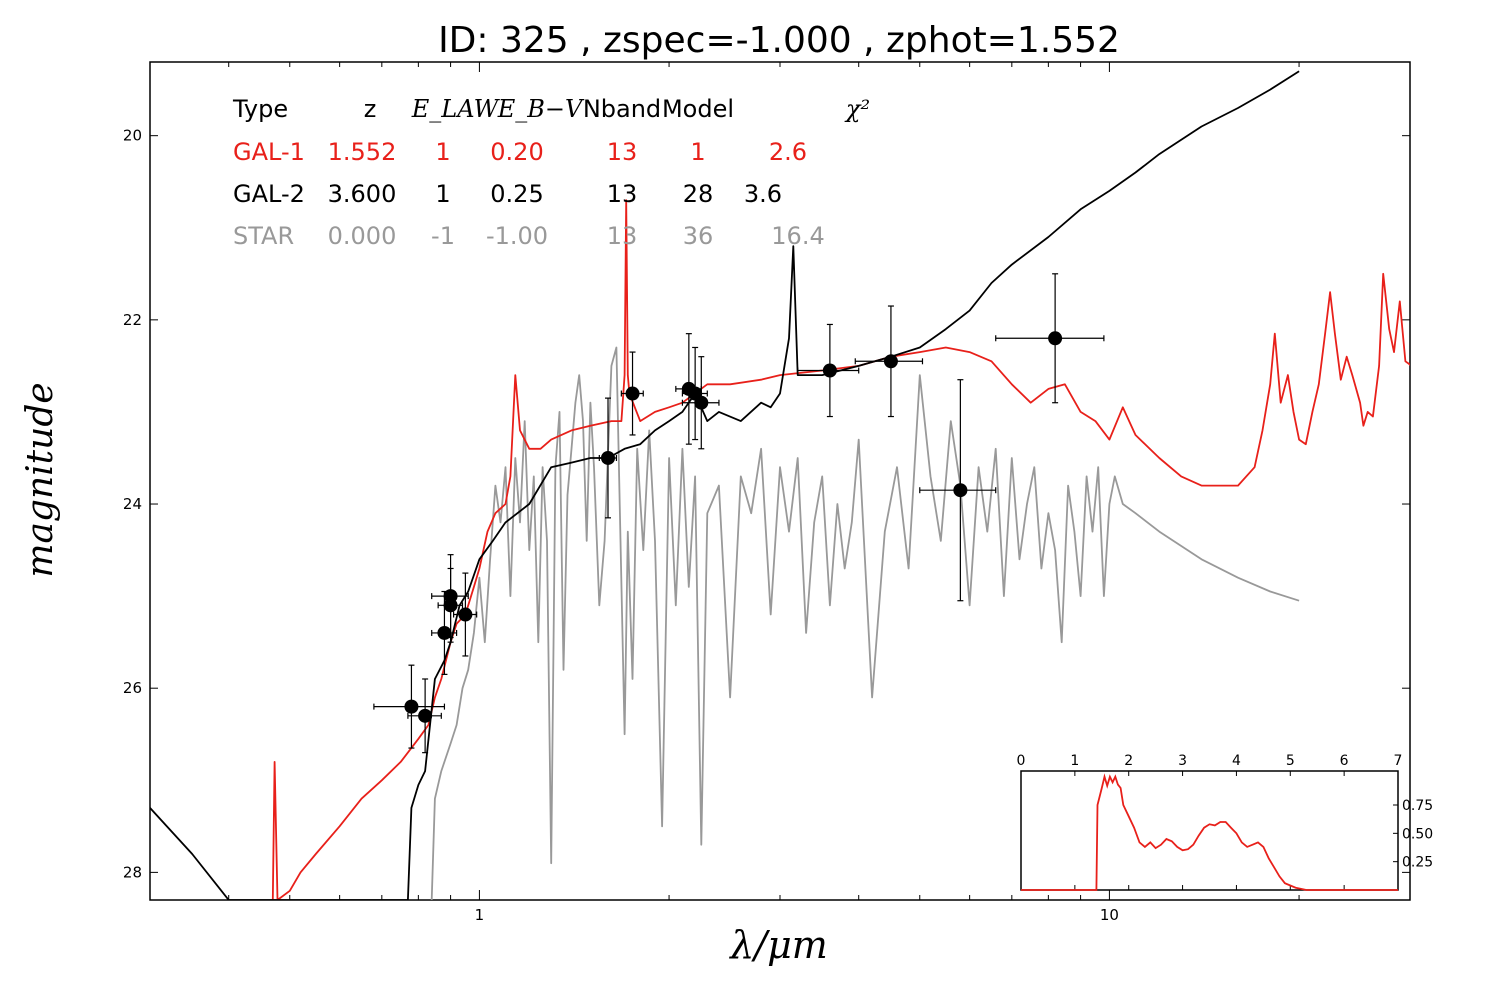 The height and width of the screenshot is (1000, 1500). Describe the element at coordinates (480, 915) in the screenshot. I see `x-tick-label: 1` at that location.